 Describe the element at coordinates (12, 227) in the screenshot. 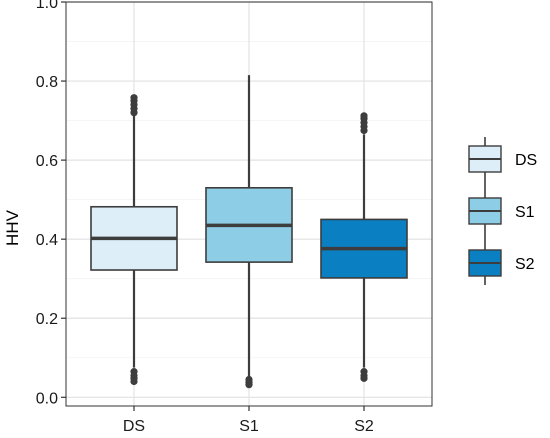

I see `y-axis-label: HHV` at that location.